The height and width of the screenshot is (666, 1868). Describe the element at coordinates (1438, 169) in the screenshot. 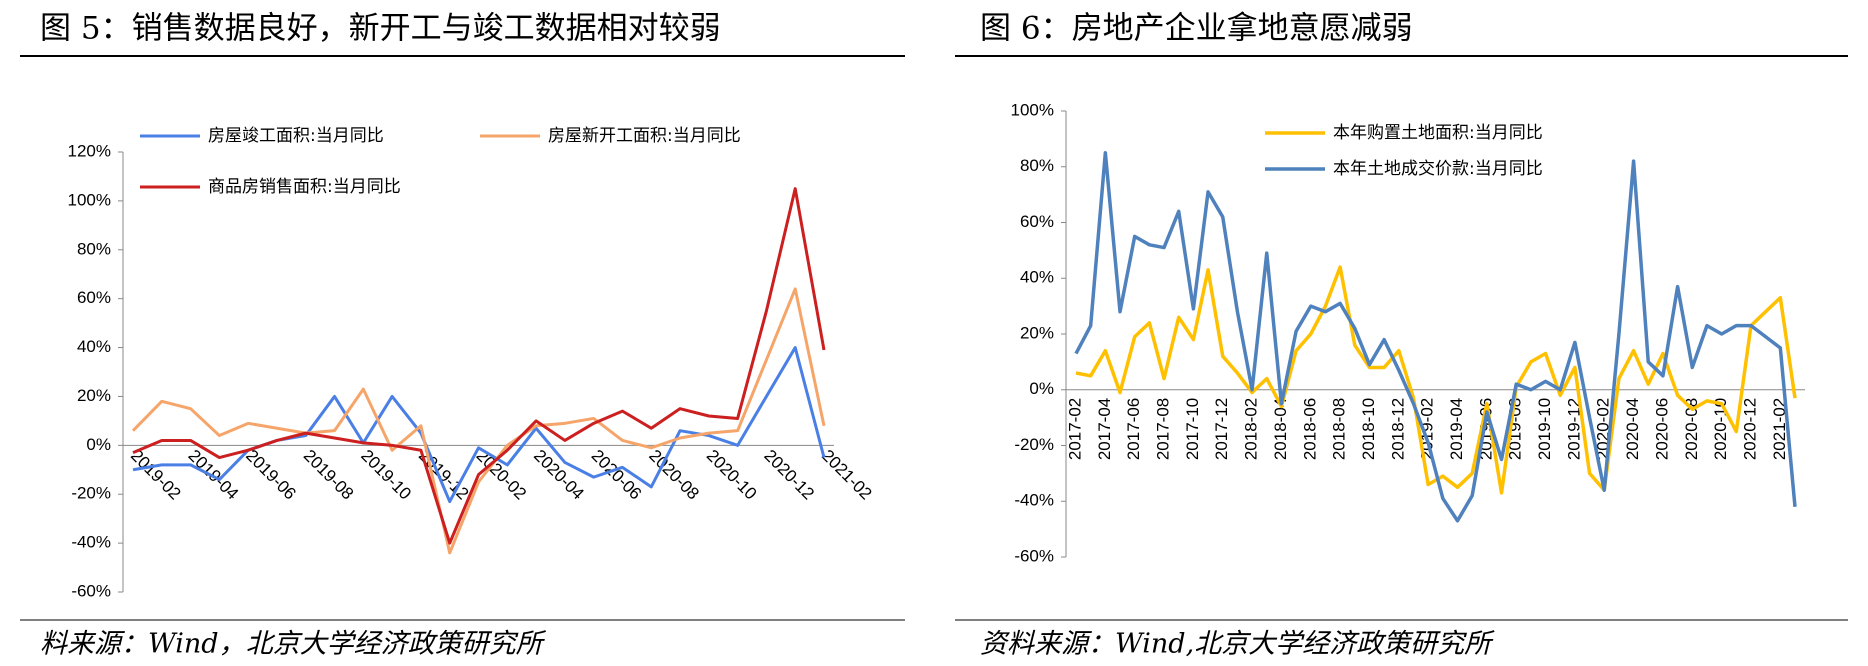

I see `legend-label: 本年土地成交价款:当月同比` at that location.